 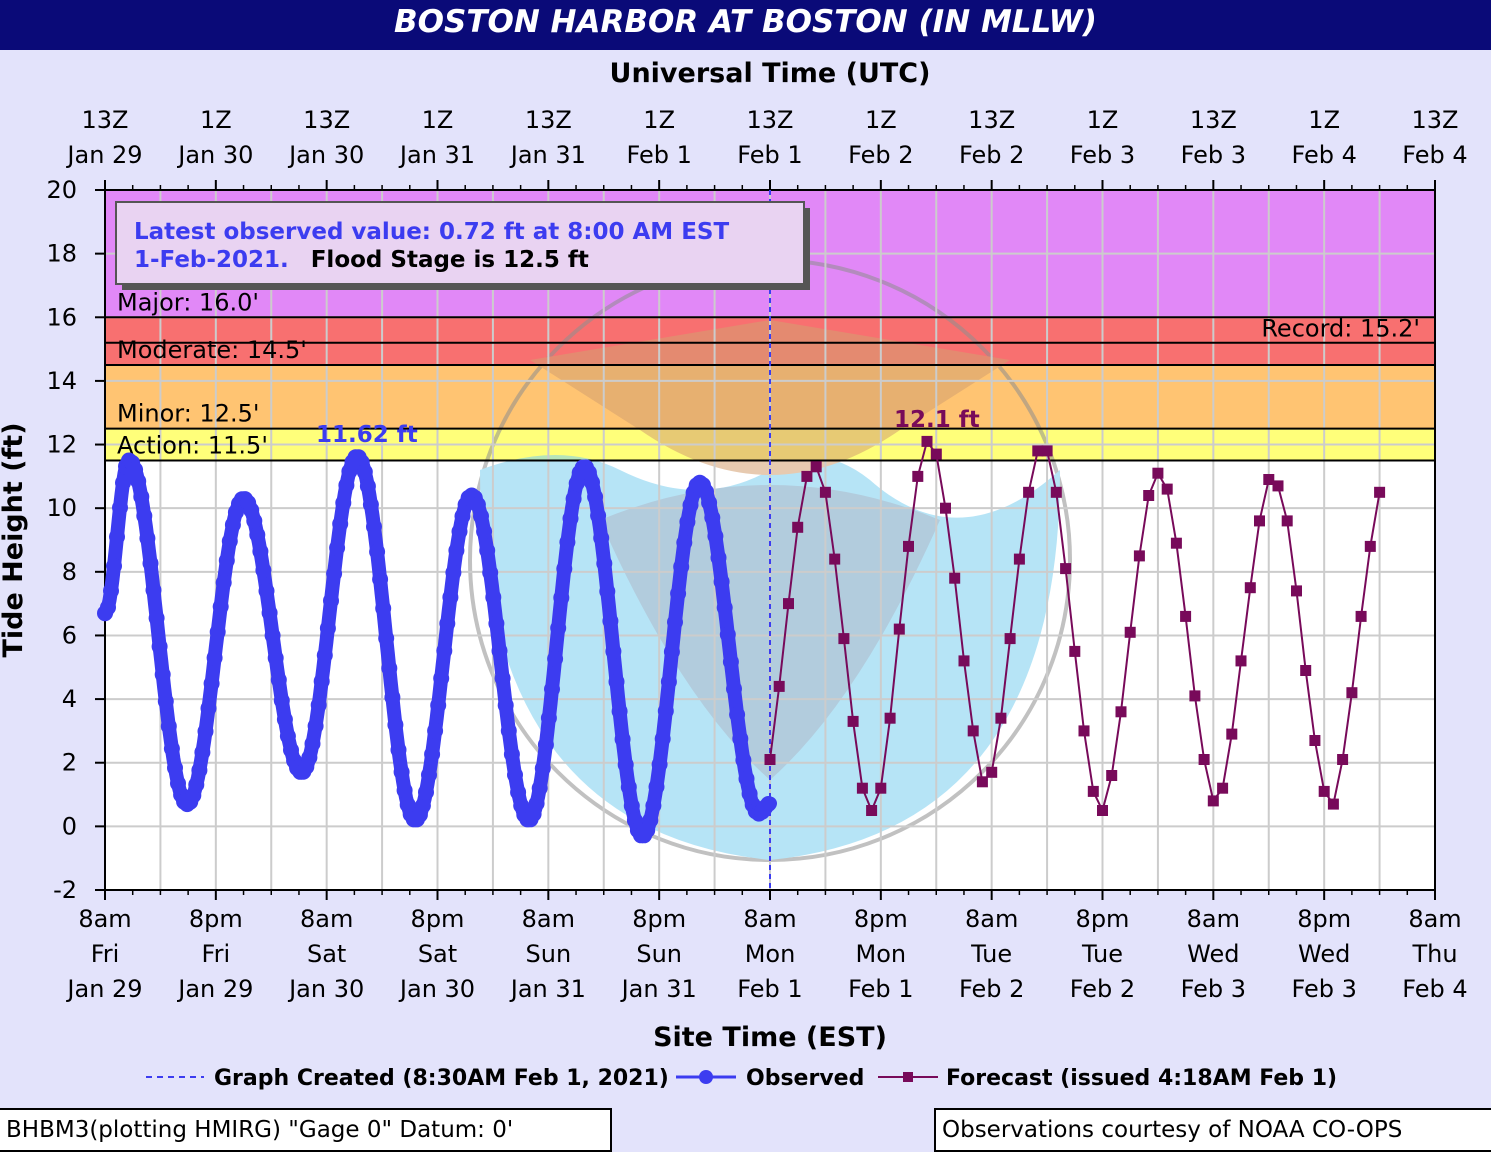 What do you see at coordinates (460, 243) in the screenshot?
I see `latest-value-box-bg` at bounding box center [460, 243].